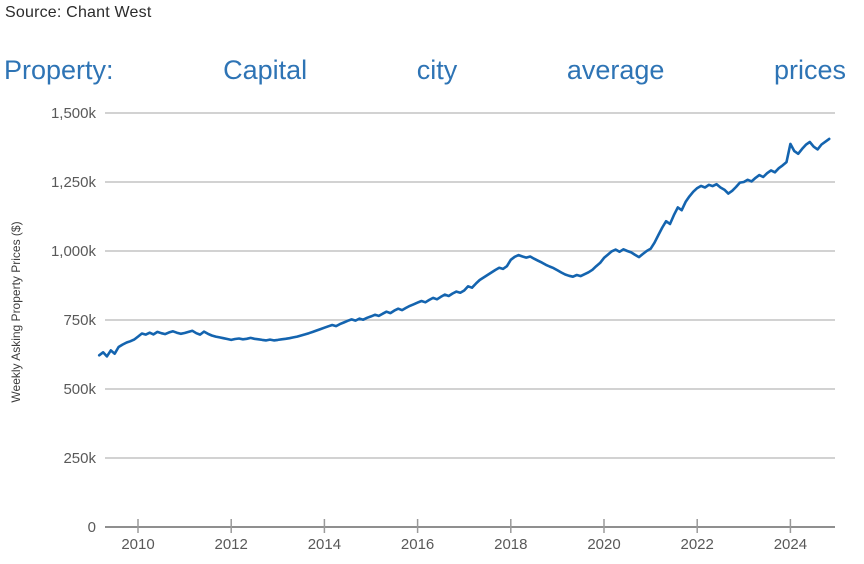 The height and width of the screenshot is (564, 864). I want to click on y-tick-label: 250k, so click(79, 458).